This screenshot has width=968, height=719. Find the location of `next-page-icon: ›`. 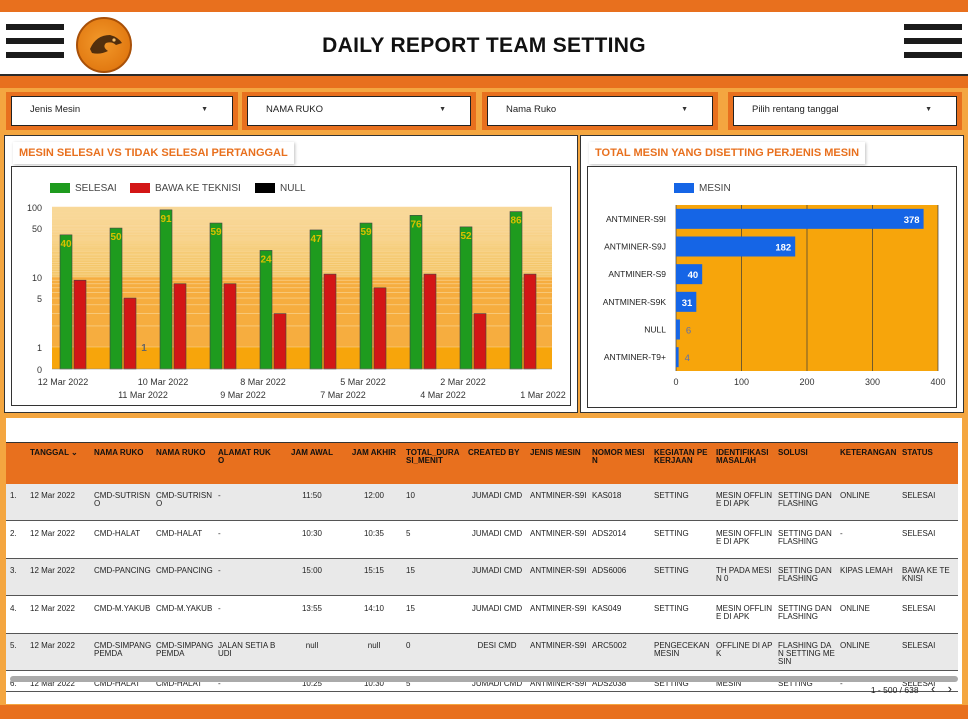

next-page-icon: › is located at coordinates (949, 688).